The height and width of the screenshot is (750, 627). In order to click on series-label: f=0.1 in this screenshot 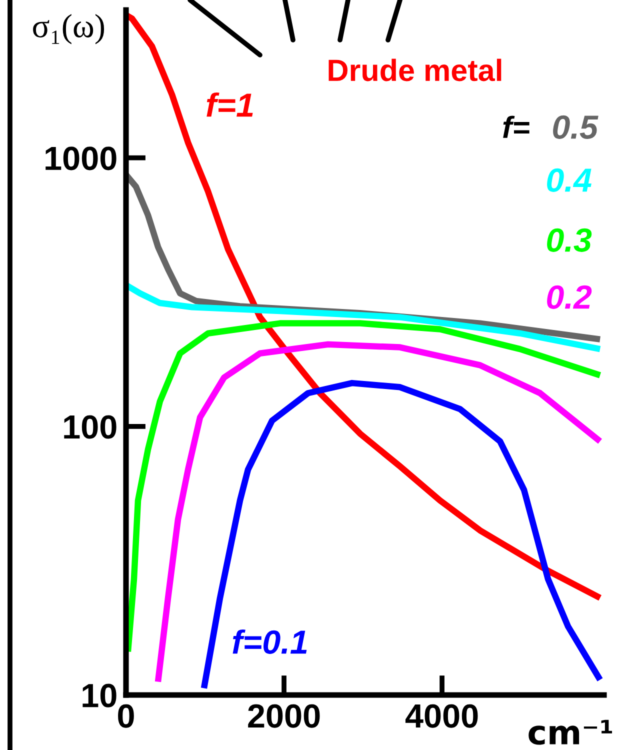, I will do `click(269, 641)`.